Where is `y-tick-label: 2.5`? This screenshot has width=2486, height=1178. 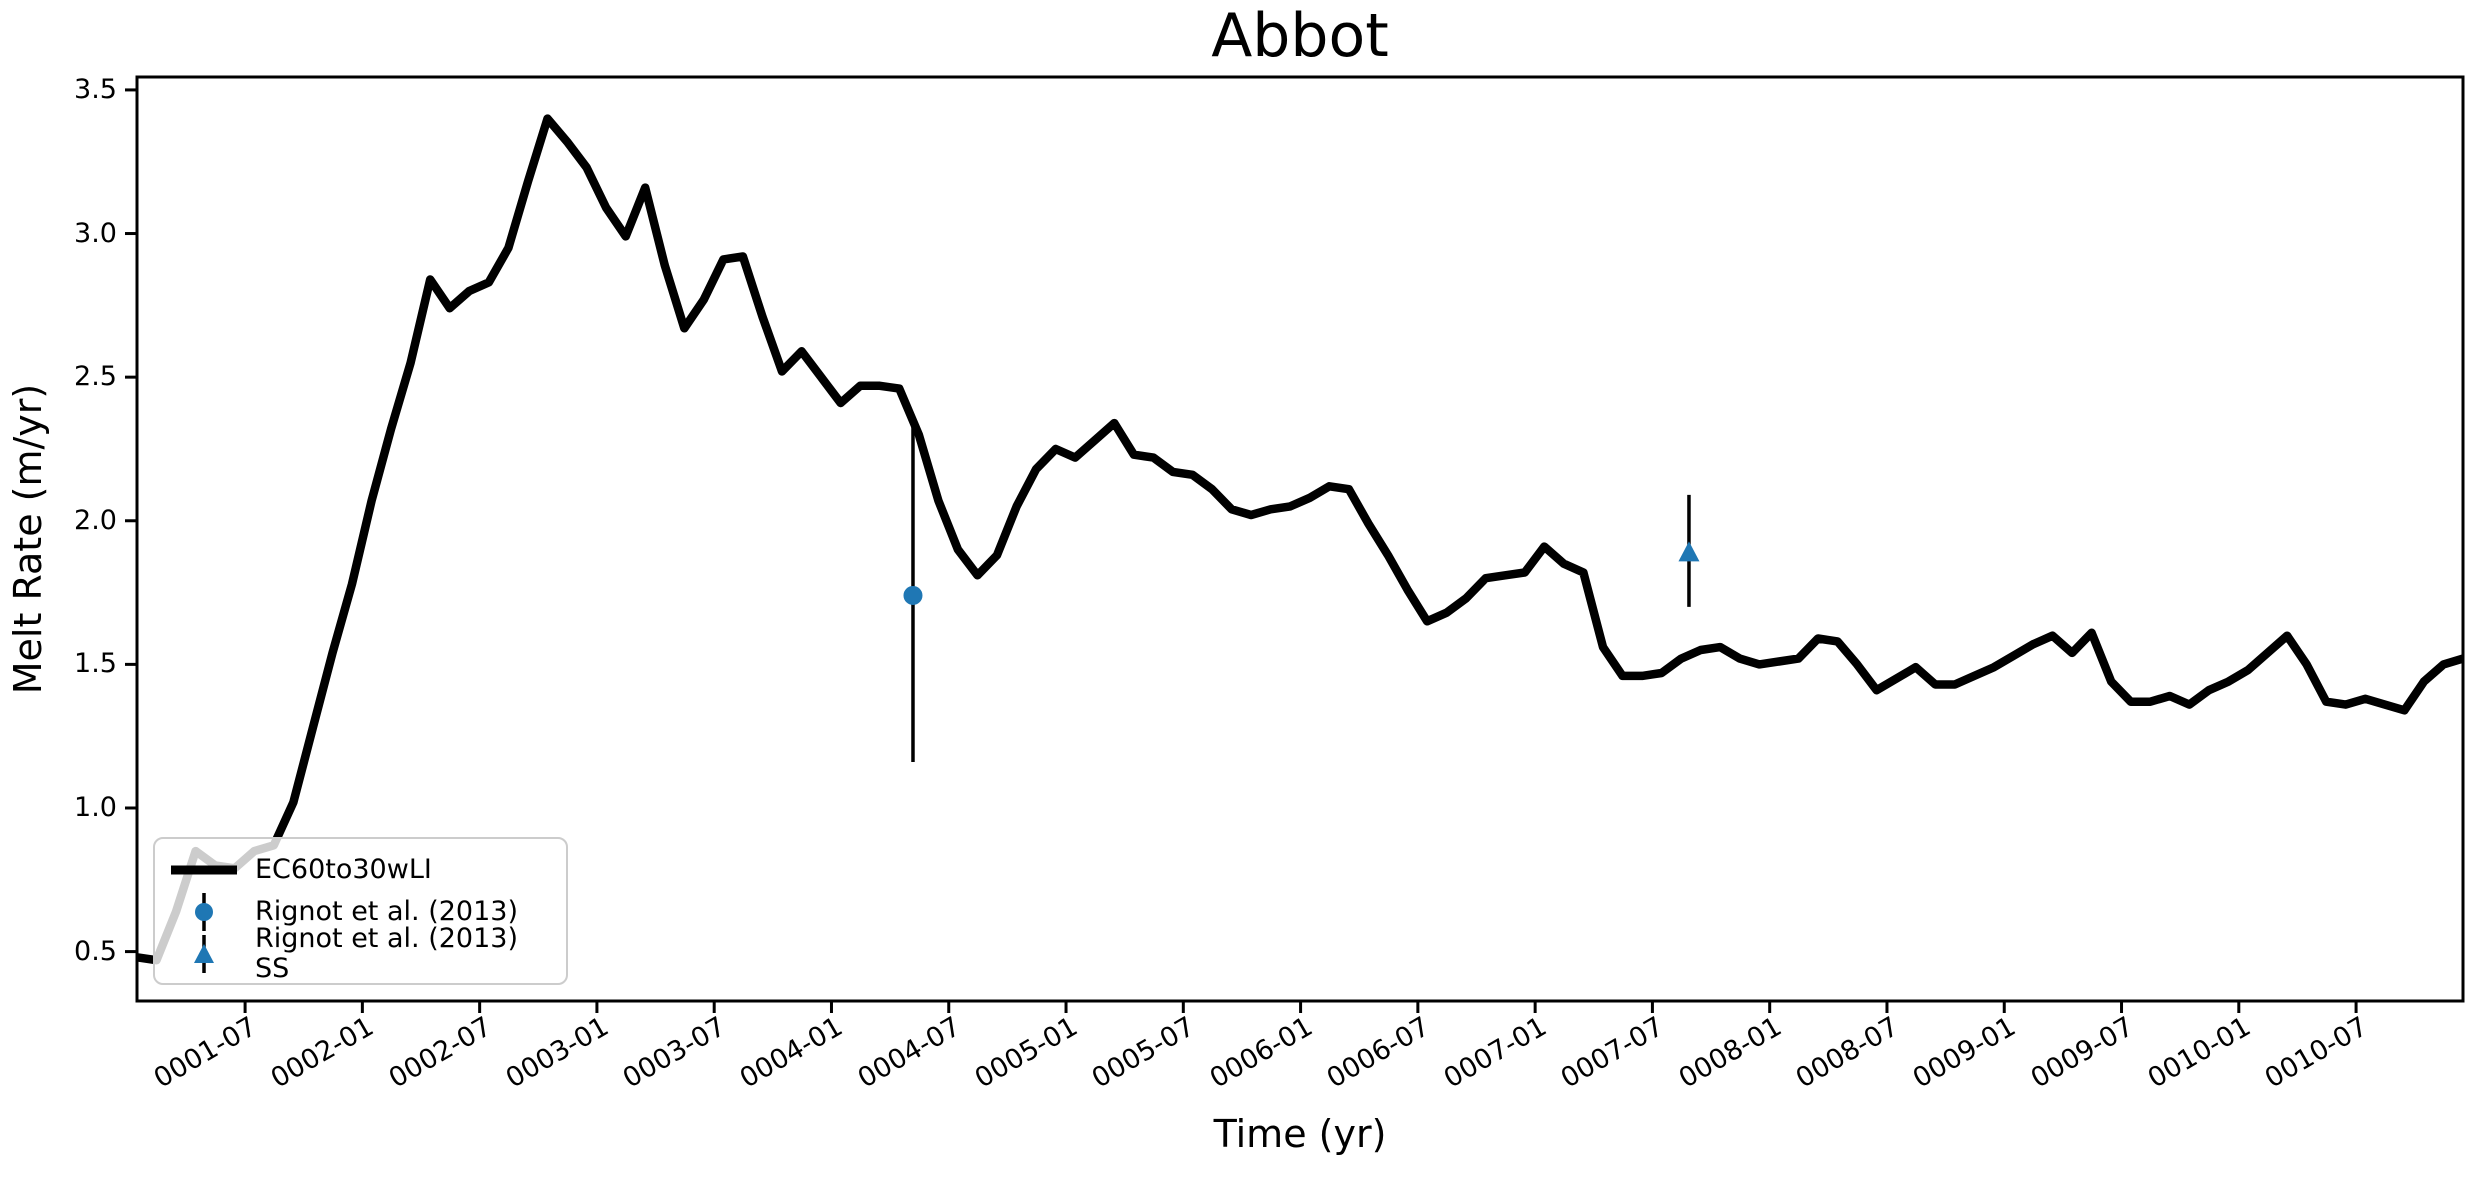
y-tick-label: 2.5 is located at coordinates (95, 377).